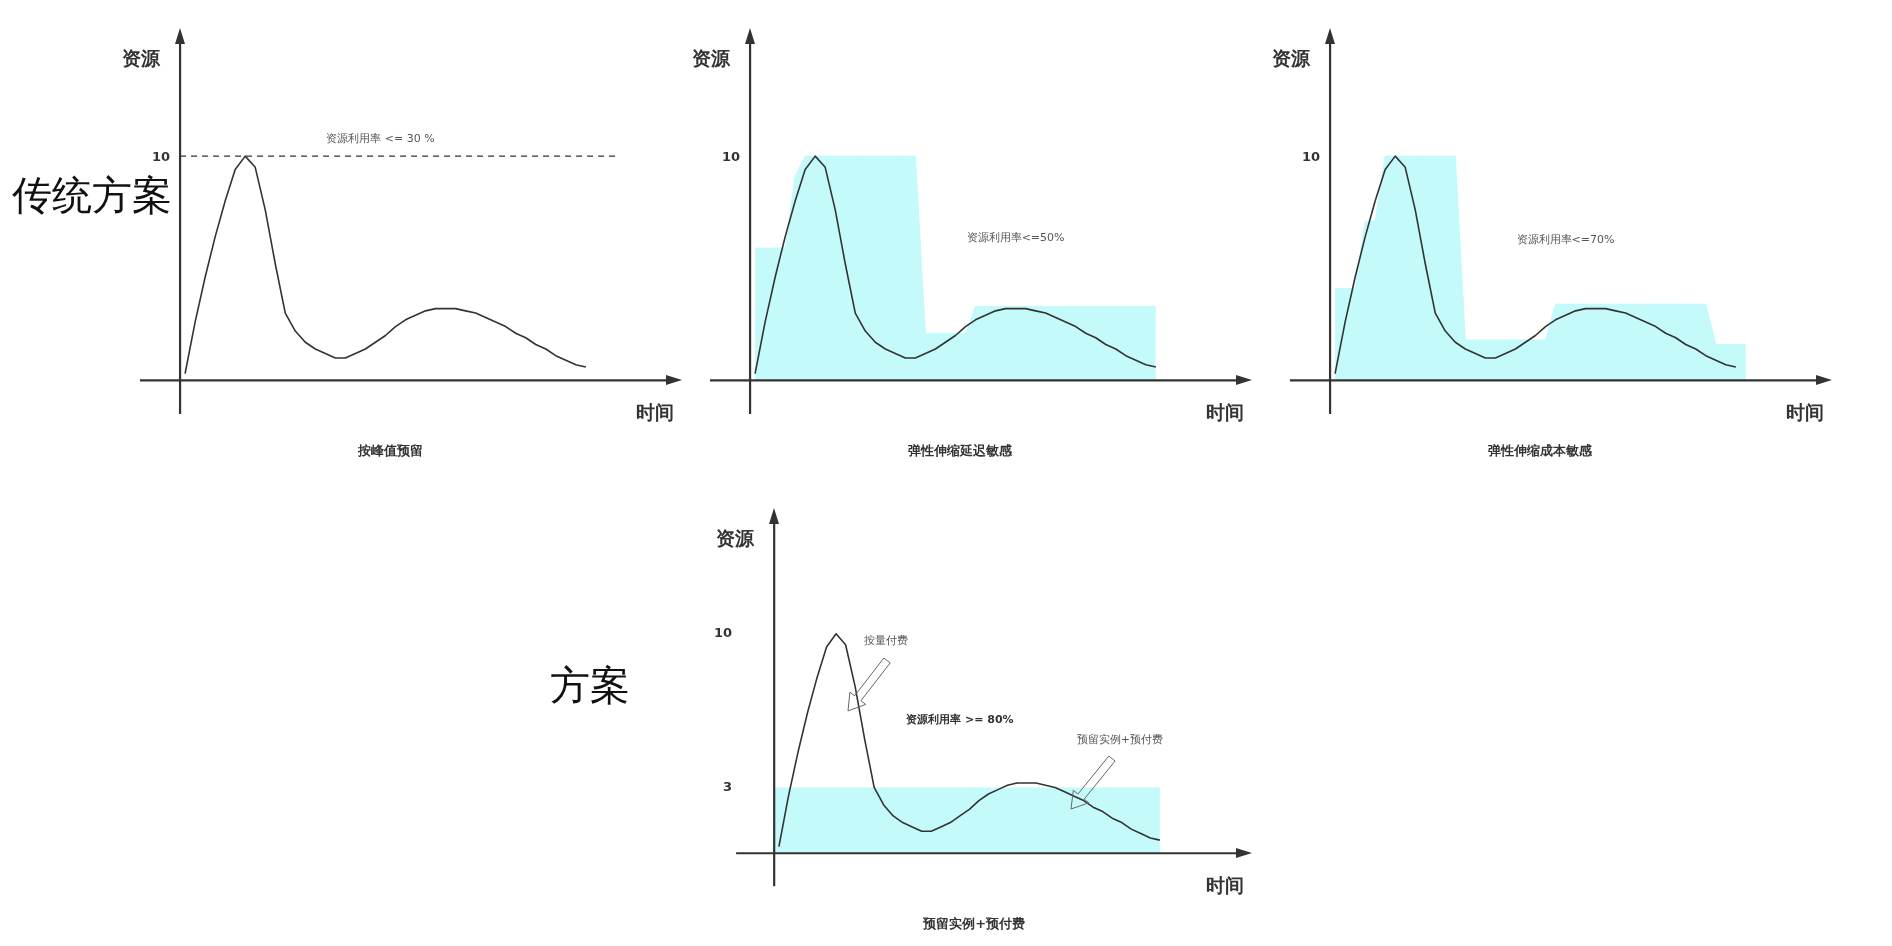 The width and height of the screenshot is (1892, 946). Describe the element at coordinates (1540, 451) in the screenshot. I see `text: 弹性伸缩成本敏感` at that location.